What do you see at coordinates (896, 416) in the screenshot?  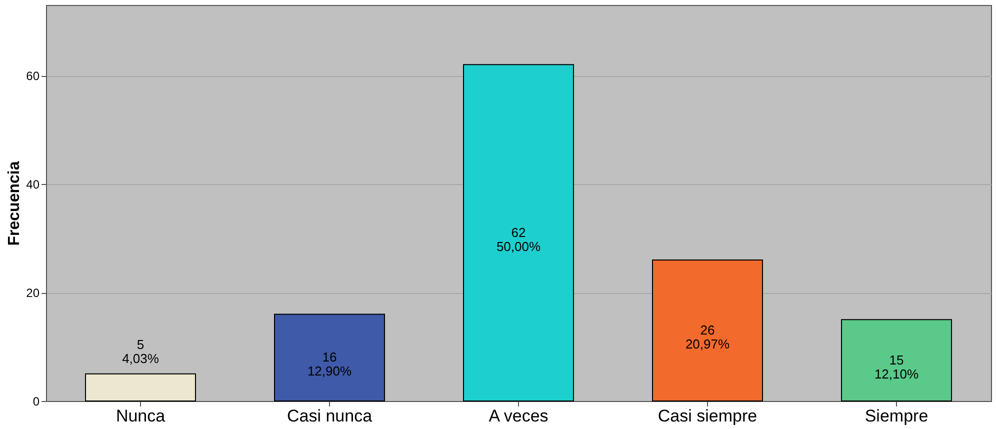 I see `x-tick-label: Siempre` at bounding box center [896, 416].